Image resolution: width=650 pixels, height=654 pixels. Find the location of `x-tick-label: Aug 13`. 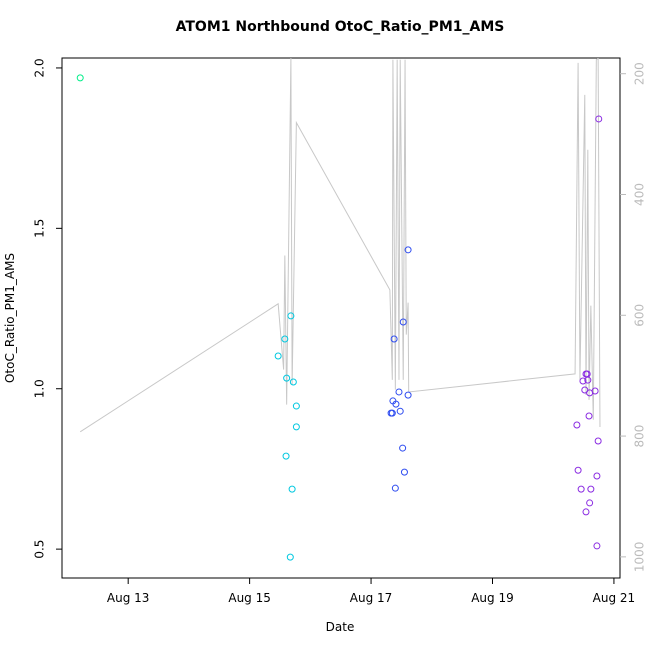

x-tick-label: Aug 13 is located at coordinates (128, 598).